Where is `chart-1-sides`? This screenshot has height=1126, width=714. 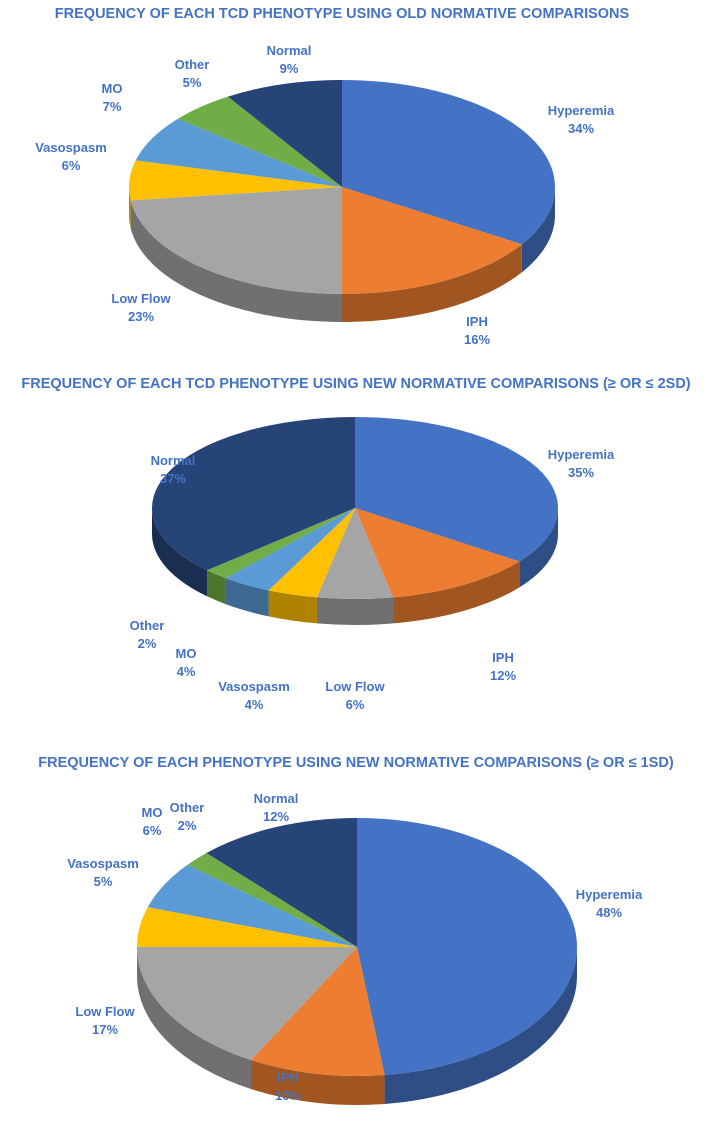
chart-1-sides is located at coordinates (342, 254).